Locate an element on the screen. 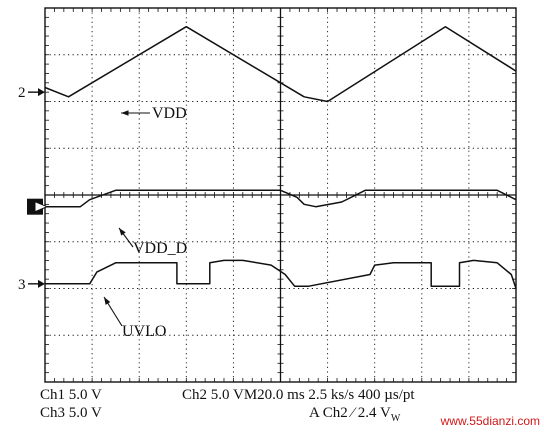 The width and height of the screenshot is (544, 435). channel-markers: 23 is located at coordinates (33, 189).